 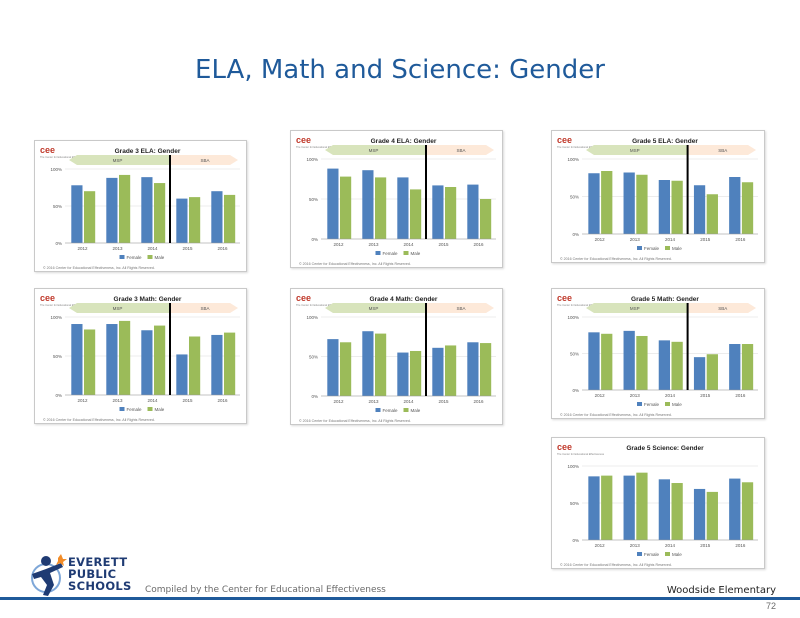 I want to click on district-logo-icon, so click(x=48, y=577).